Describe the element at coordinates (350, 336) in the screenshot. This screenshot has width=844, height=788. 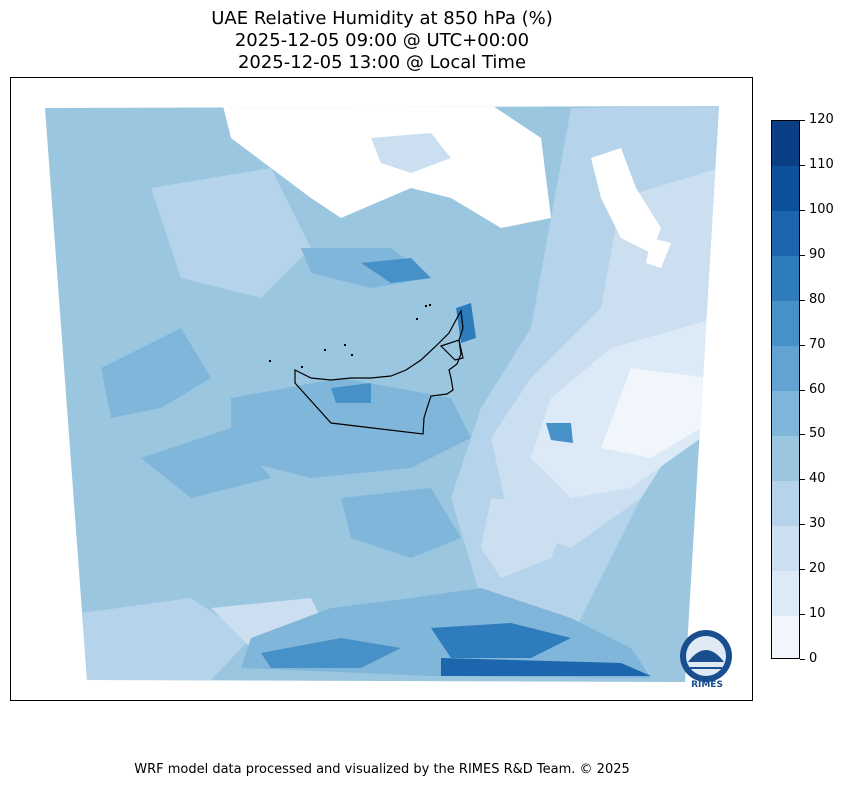
I see `uae-islands` at that location.